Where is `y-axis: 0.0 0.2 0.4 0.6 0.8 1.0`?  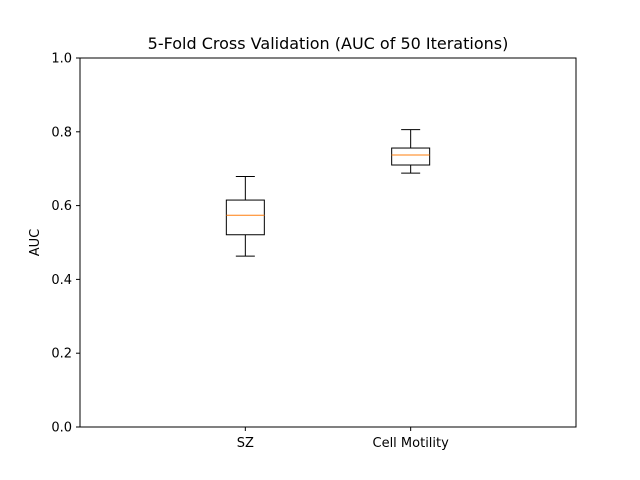
y-axis: 0.0 0.2 0.4 0.6 0.8 1.0 is located at coordinates (65, 244).